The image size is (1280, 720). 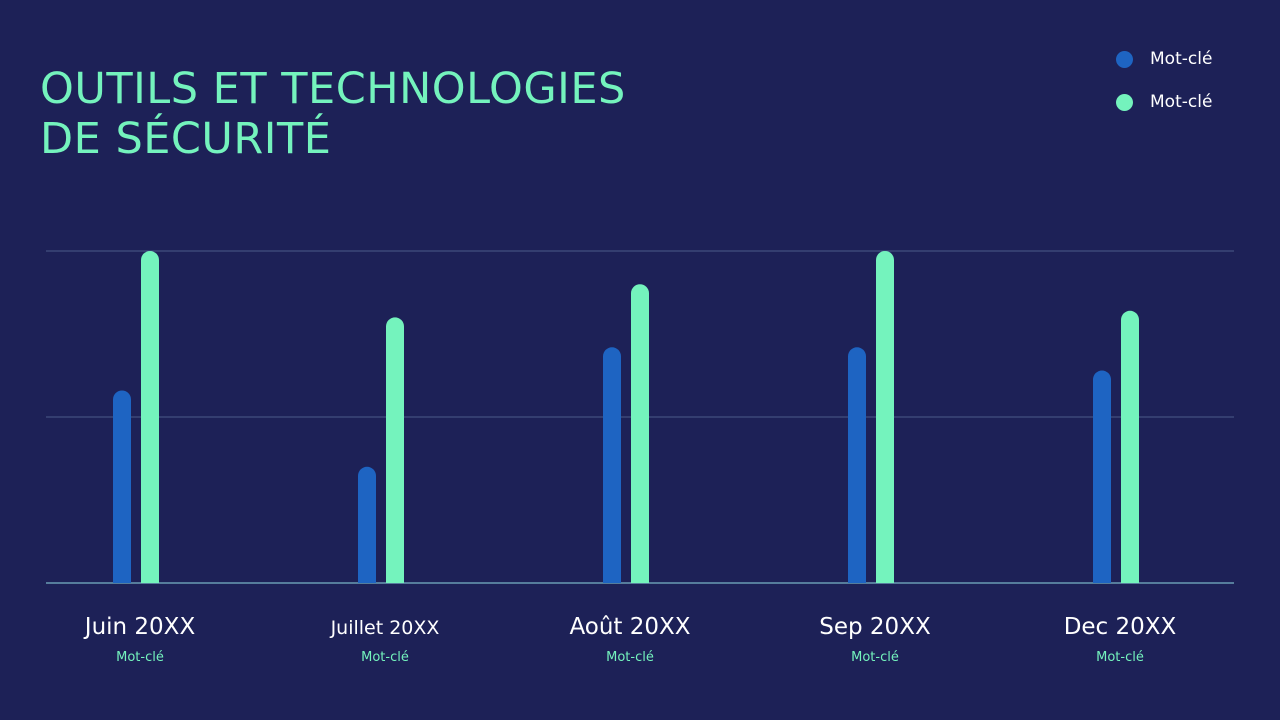 What do you see at coordinates (875, 627) in the screenshot?
I see `category-label-4: Sep 20XX` at bounding box center [875, 627].